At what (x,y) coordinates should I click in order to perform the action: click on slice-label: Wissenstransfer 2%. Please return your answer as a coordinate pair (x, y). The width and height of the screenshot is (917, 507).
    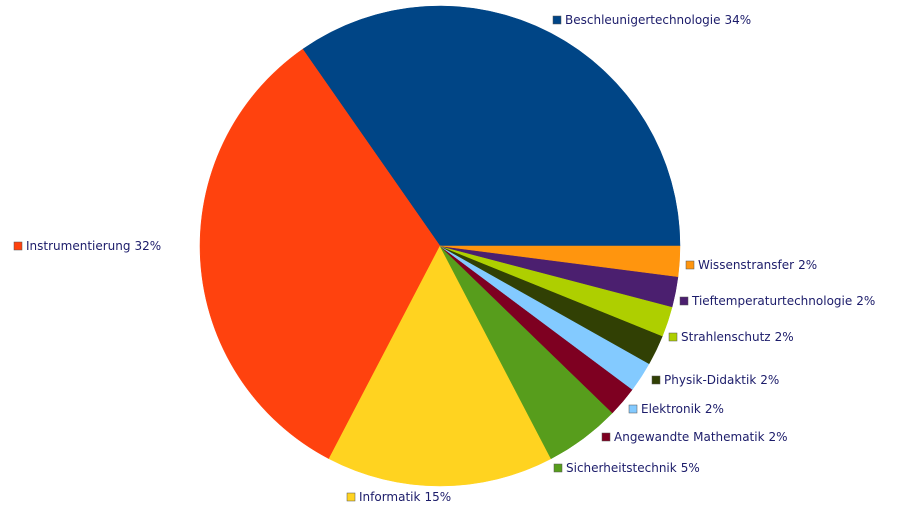
    Looking at the image, I should click on (757, 265).